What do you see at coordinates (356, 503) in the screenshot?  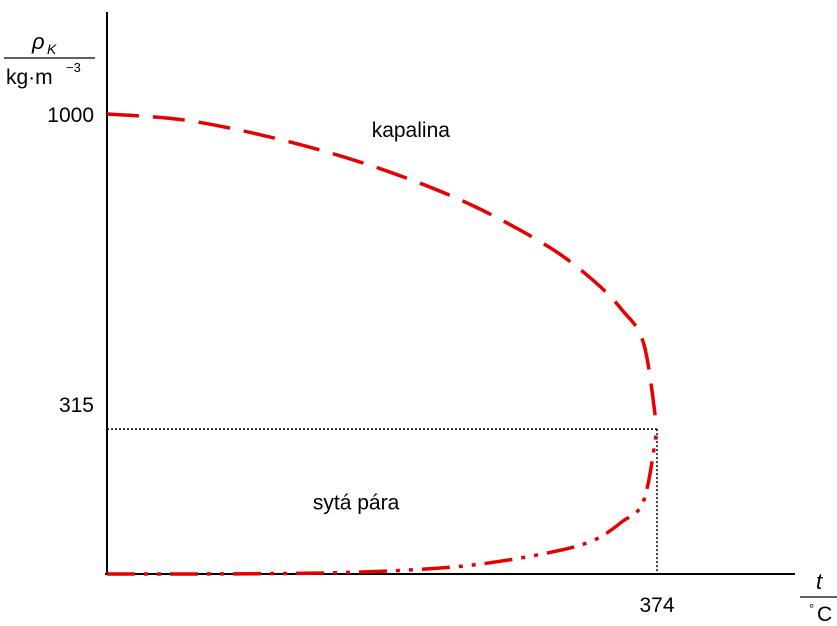 I see `annotation-syta-para: sytá pára` at bounding box center [356, 503].